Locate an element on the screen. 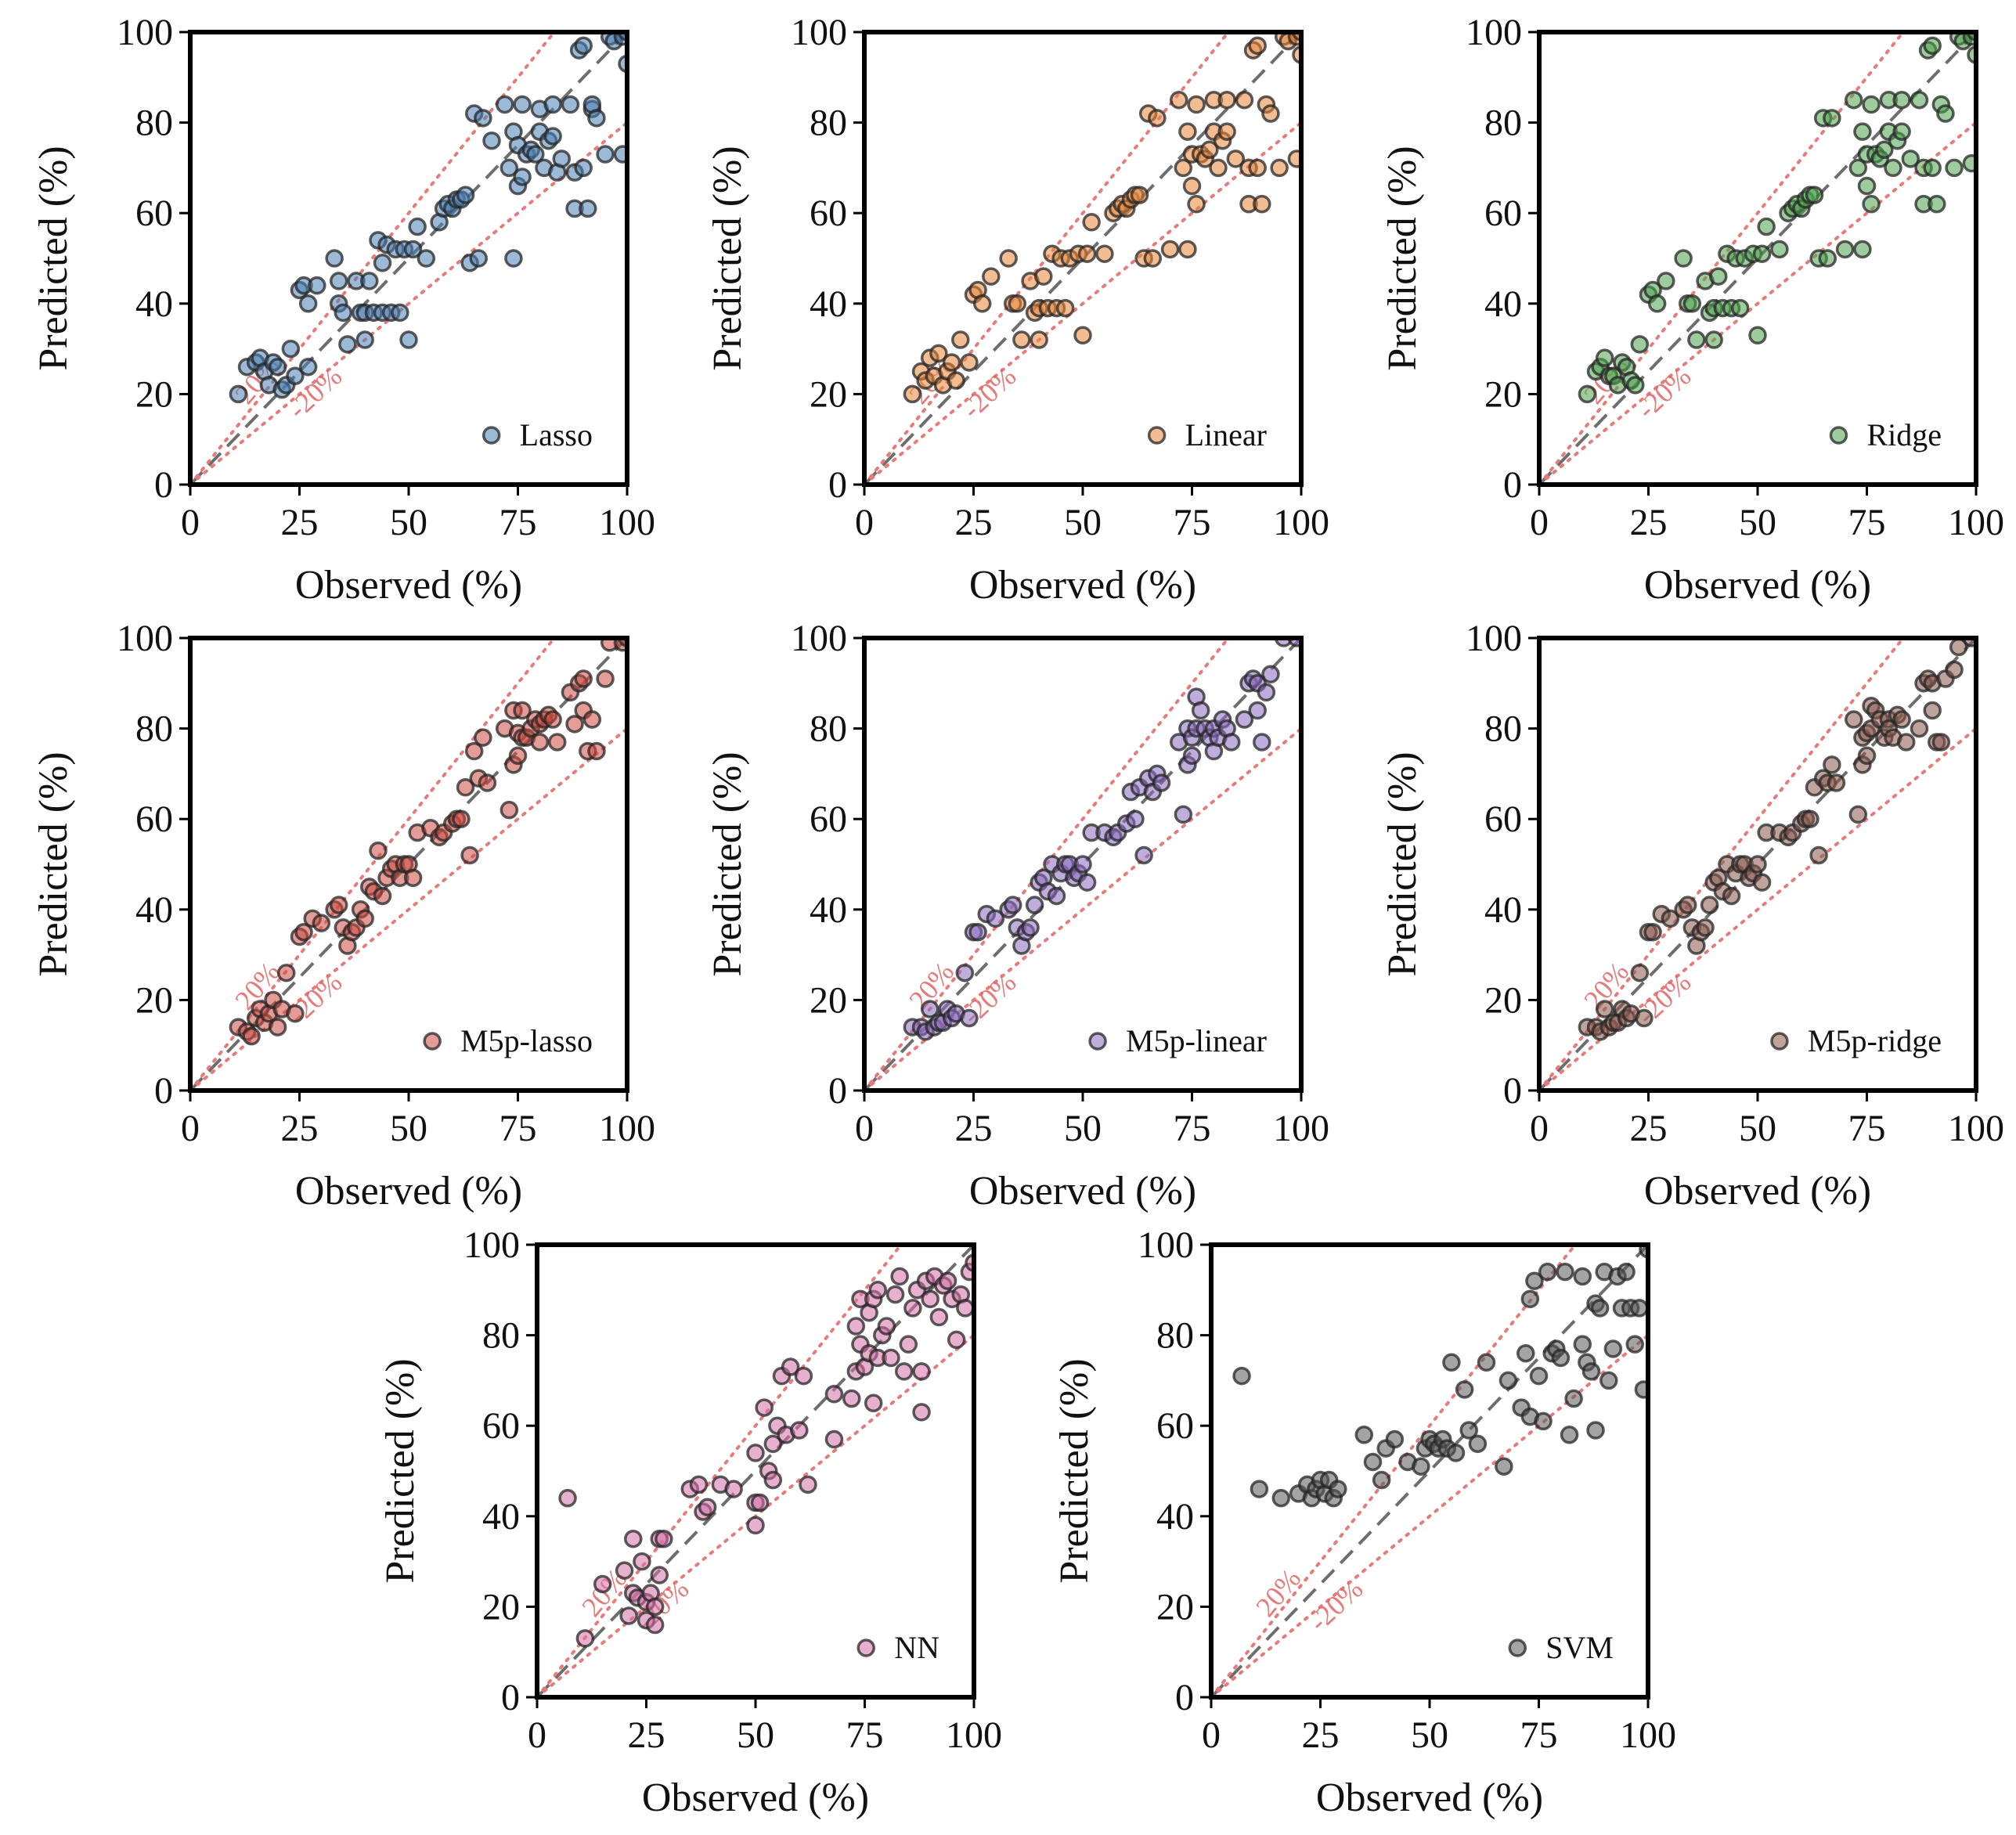 This screenshot has height=1835, width=2016. minus-20-label: -20% is located at coordinates (1664, 392).